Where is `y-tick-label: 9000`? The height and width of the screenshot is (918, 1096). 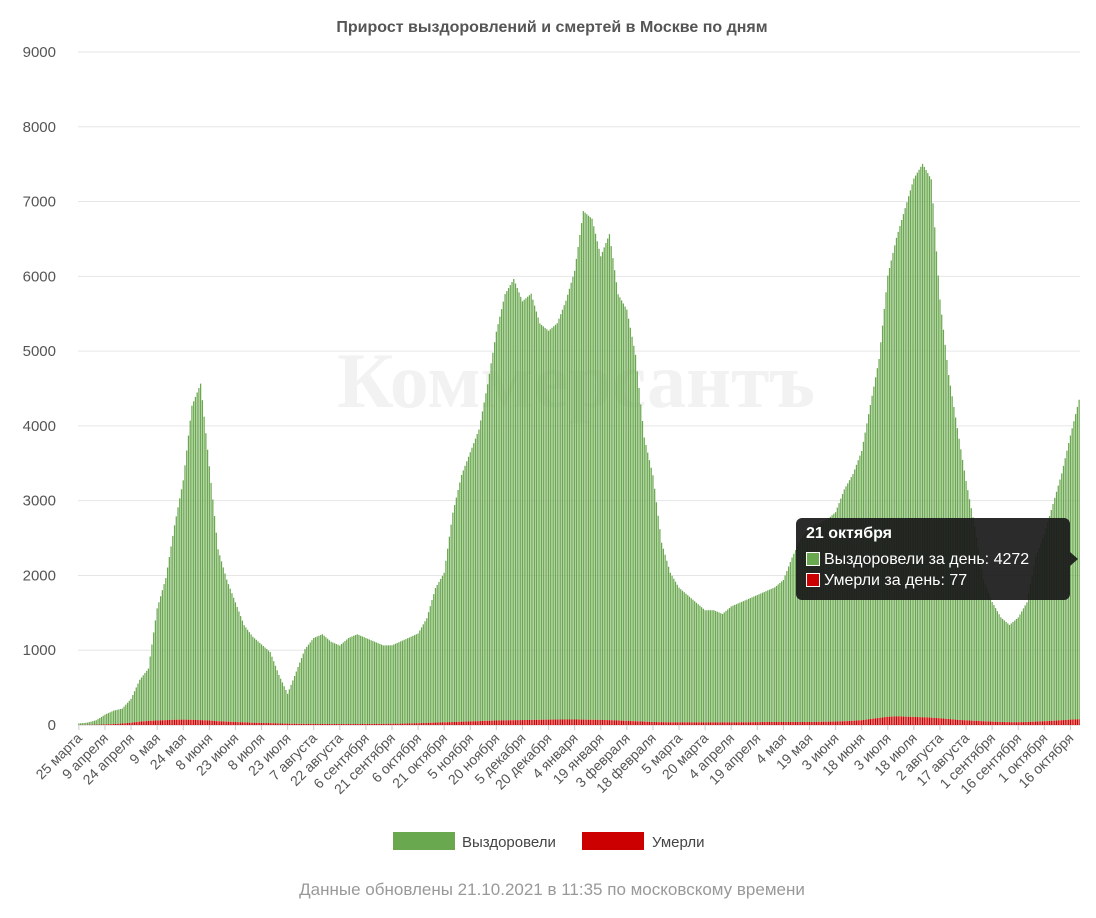
y-tick-label: 9000 is located at coordinates (39, 52).